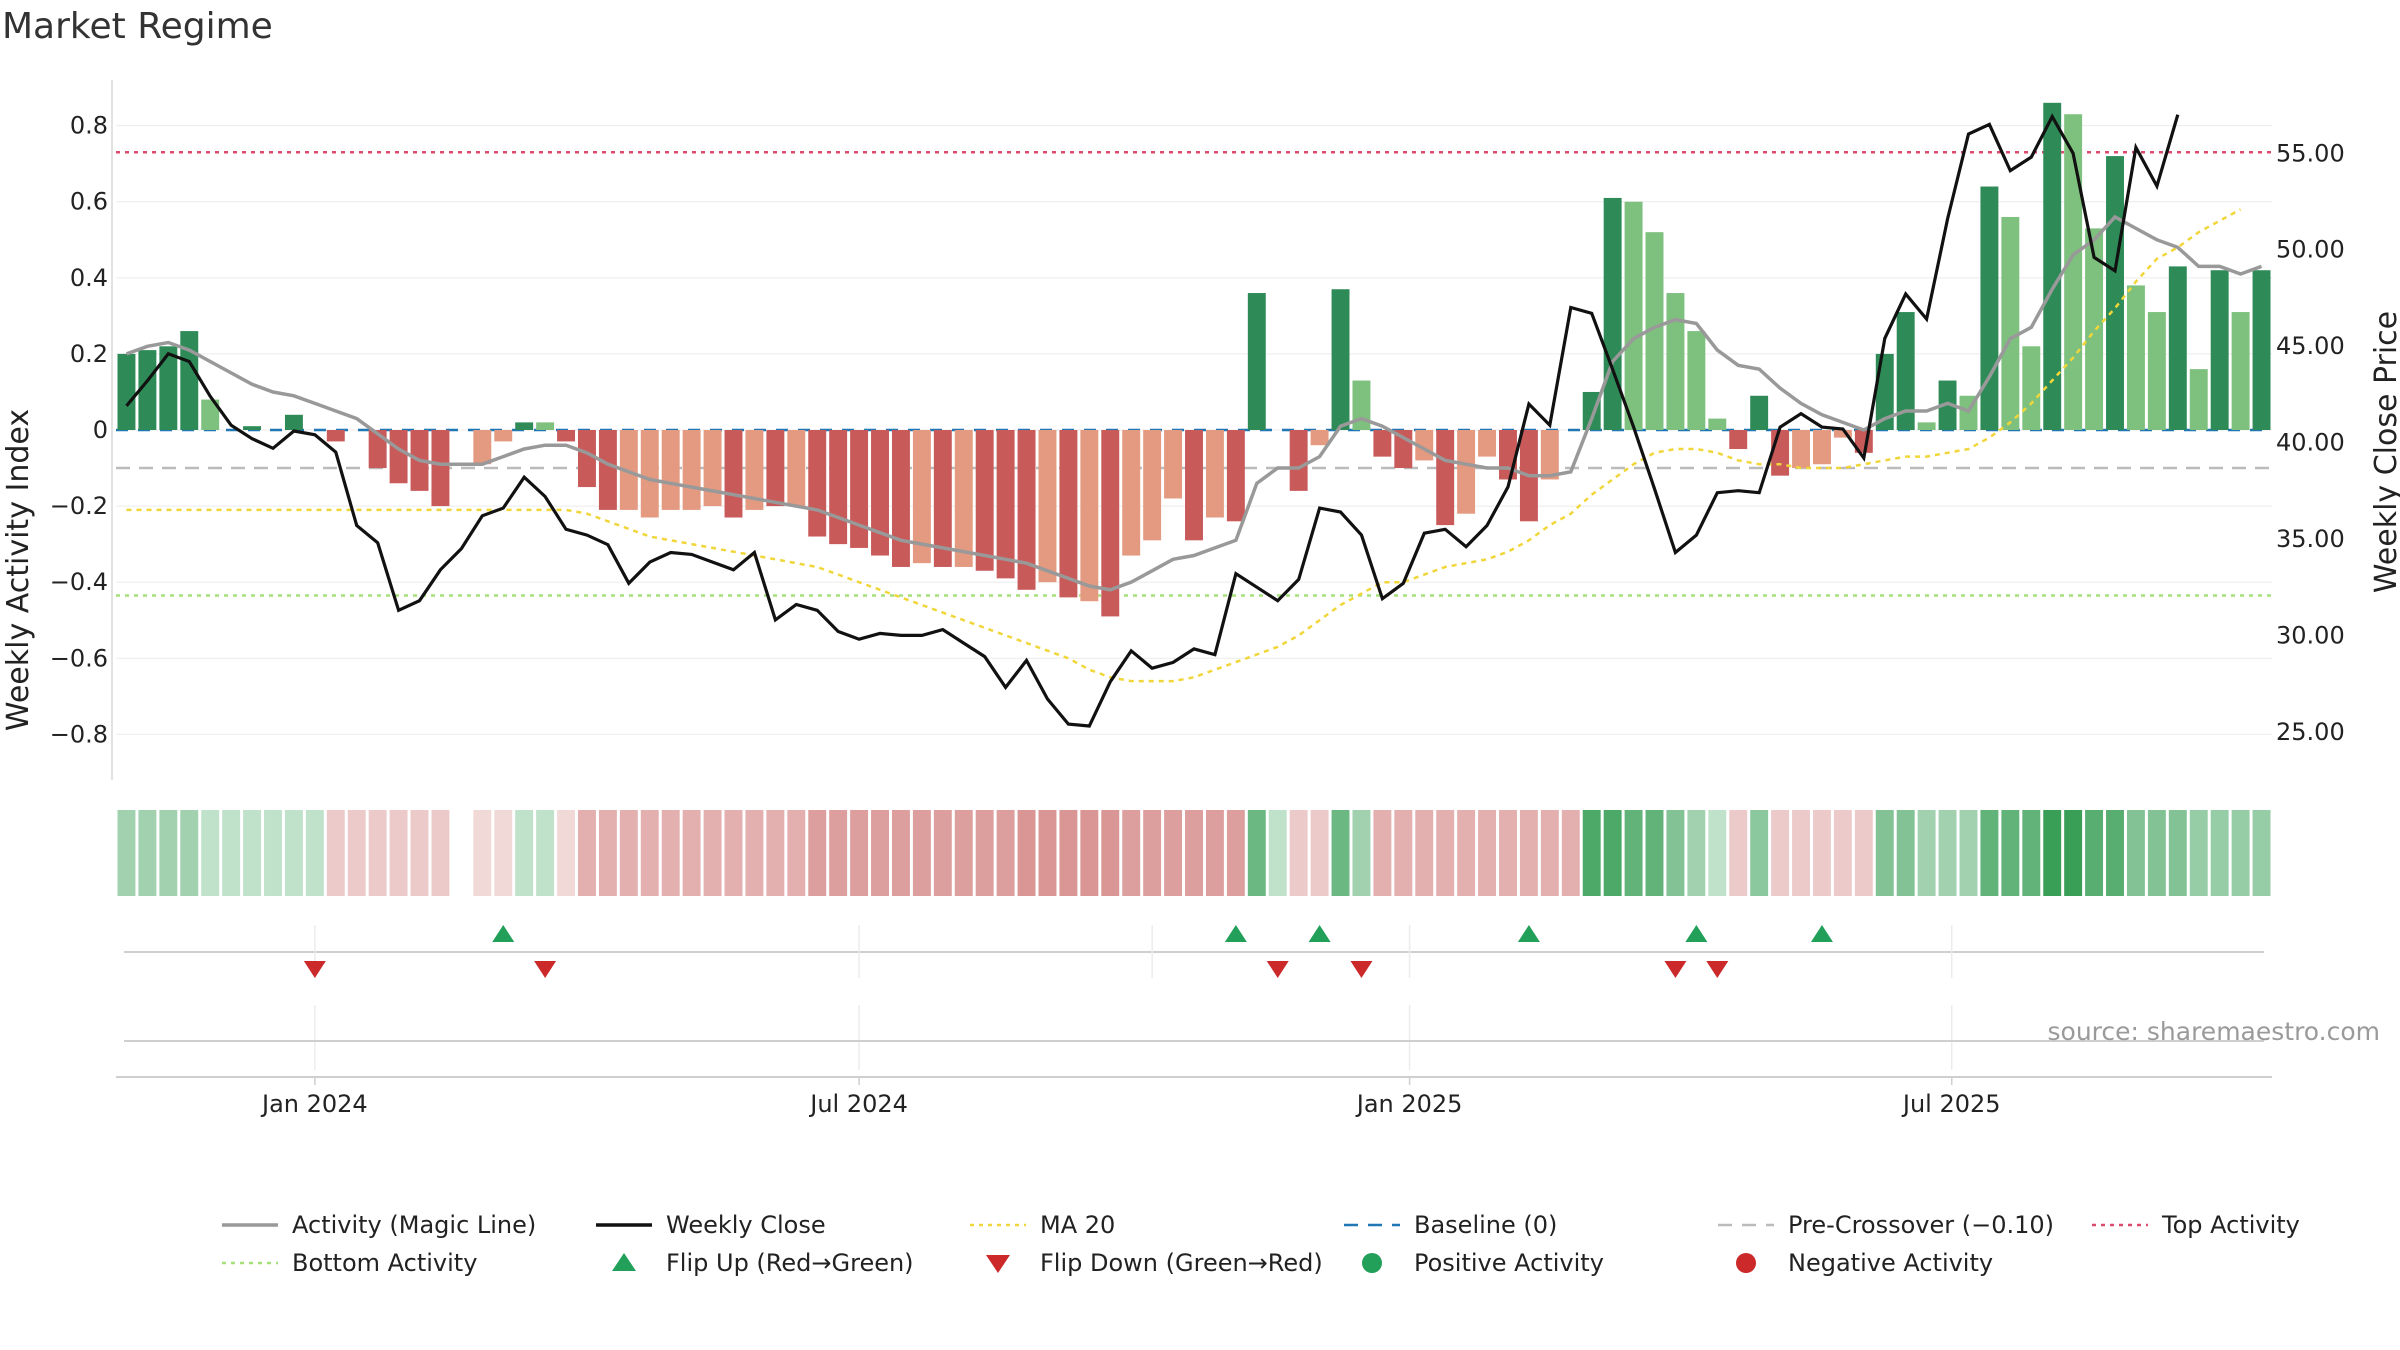 The height and width of the screenshot is (1350, 2400). I want to click on regime-ribbon, so click(1194, 853).